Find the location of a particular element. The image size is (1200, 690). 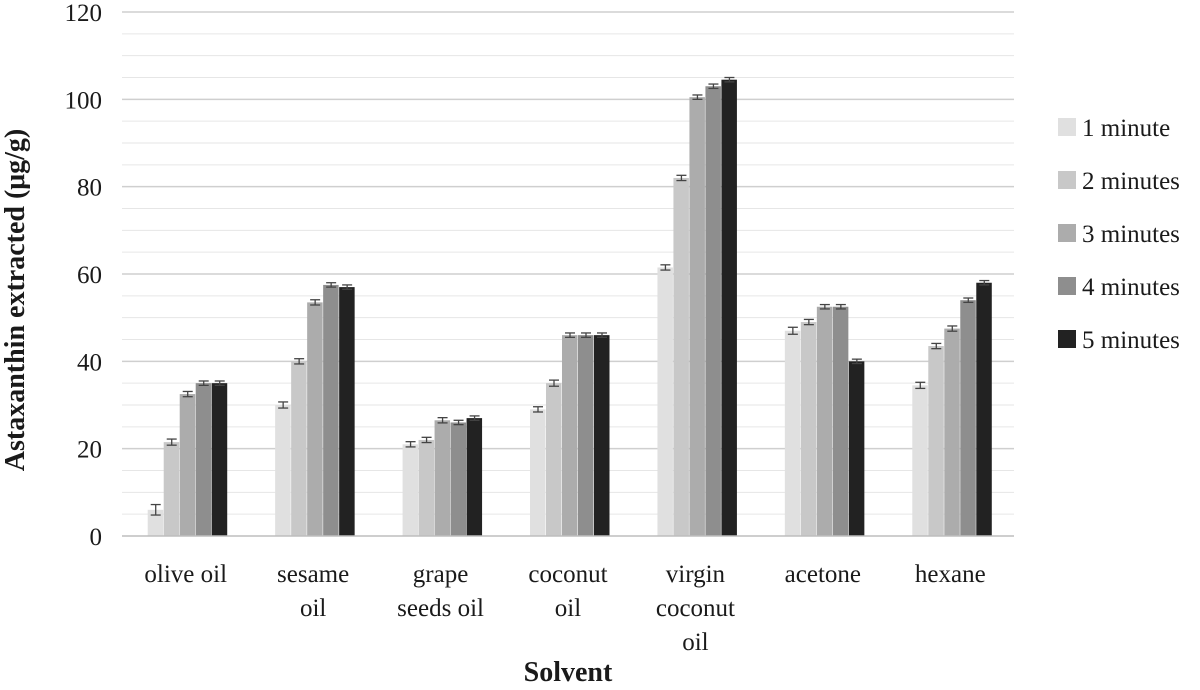

y-tick-label: 120 is located at coordinates (84, 13).